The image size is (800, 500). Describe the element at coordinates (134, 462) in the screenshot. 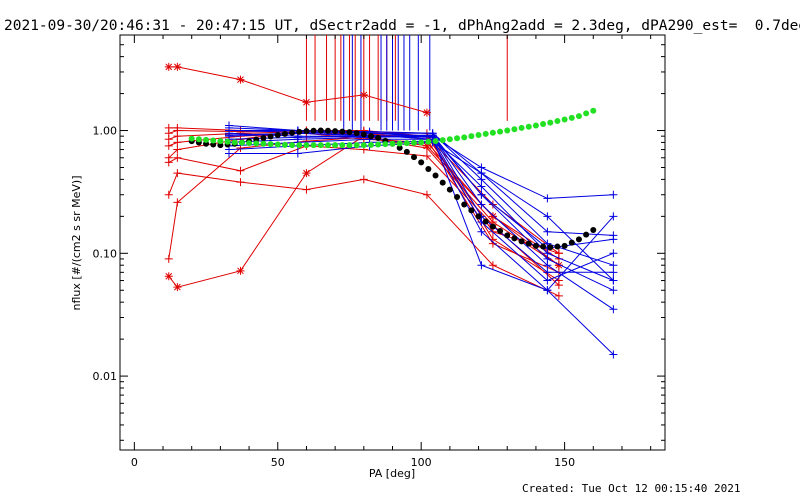

I see `x-tick-label: 0` at that location.